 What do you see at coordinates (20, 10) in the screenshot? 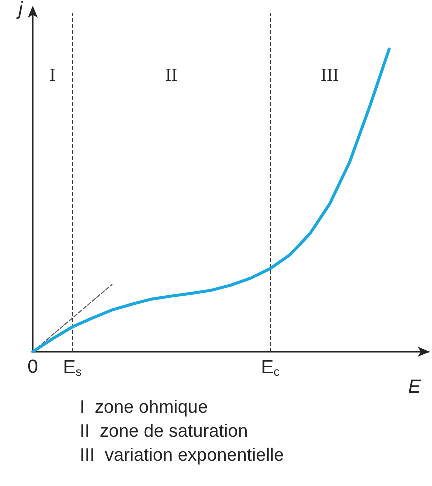
I see `y-axis-title: j` at bounding box center [20, 10].